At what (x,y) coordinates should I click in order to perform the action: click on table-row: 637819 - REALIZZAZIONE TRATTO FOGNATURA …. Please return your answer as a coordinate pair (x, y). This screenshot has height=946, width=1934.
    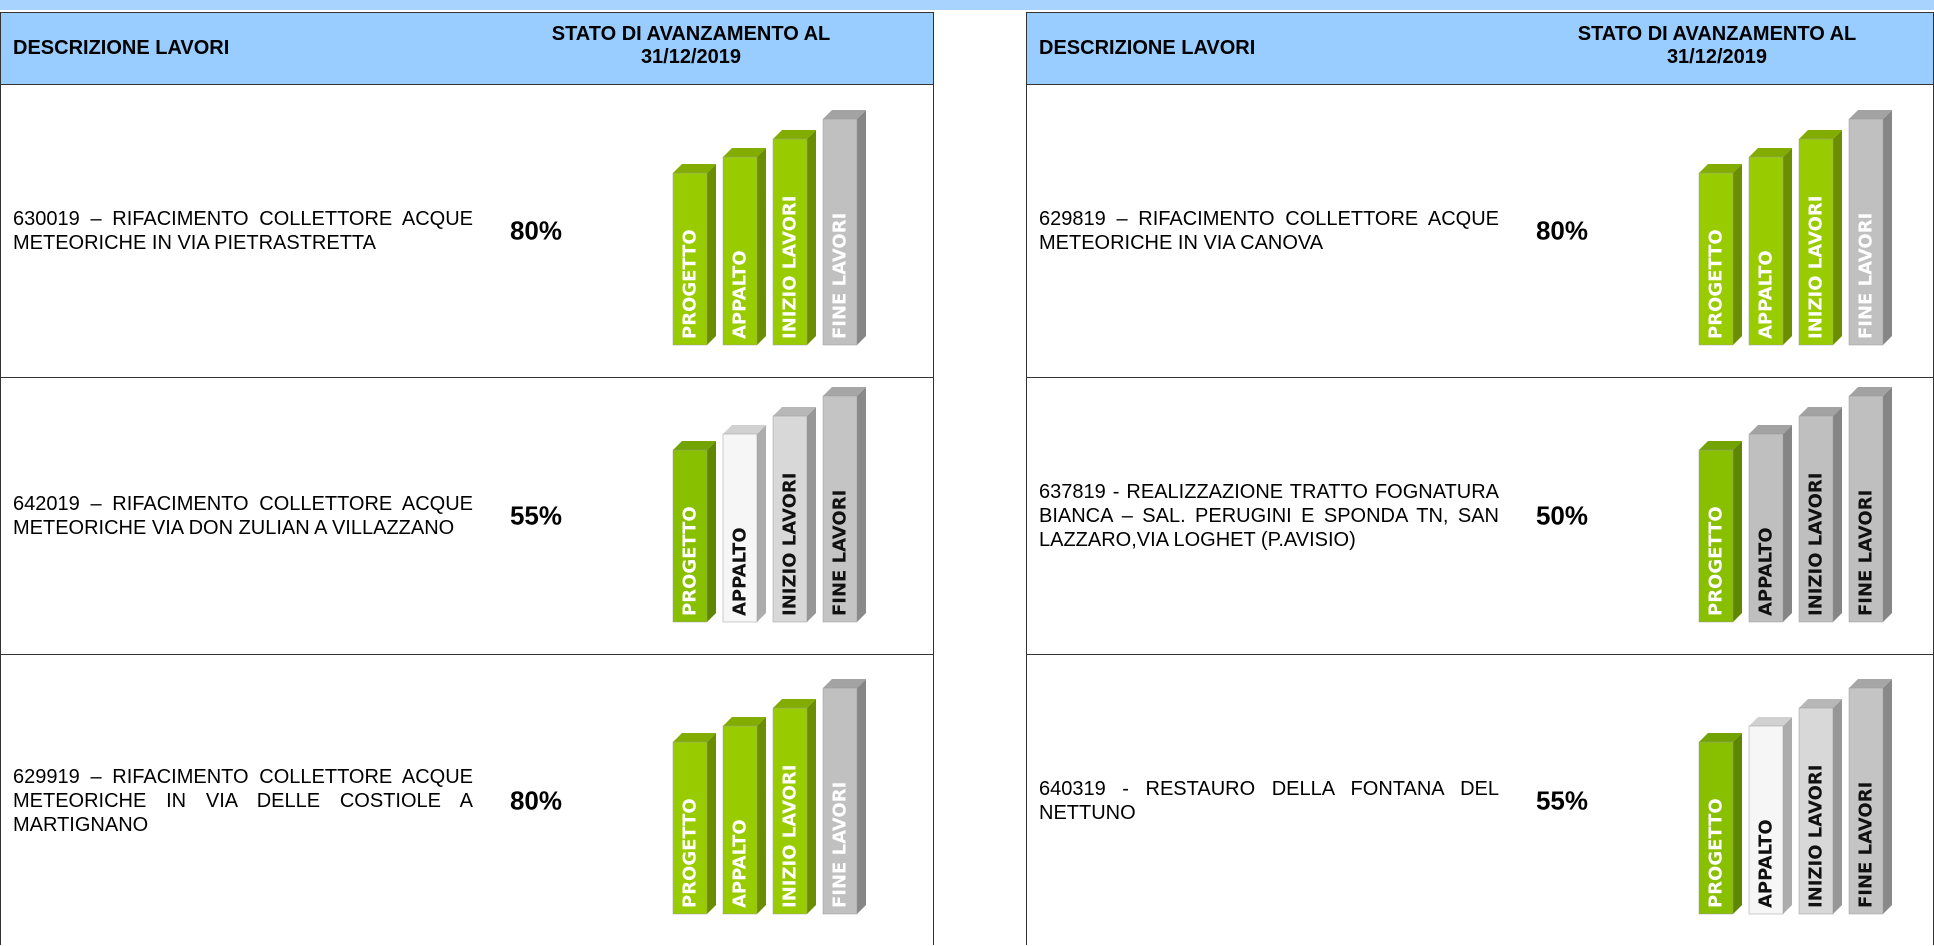
    Looking at the image, I should click on (1480, 516).